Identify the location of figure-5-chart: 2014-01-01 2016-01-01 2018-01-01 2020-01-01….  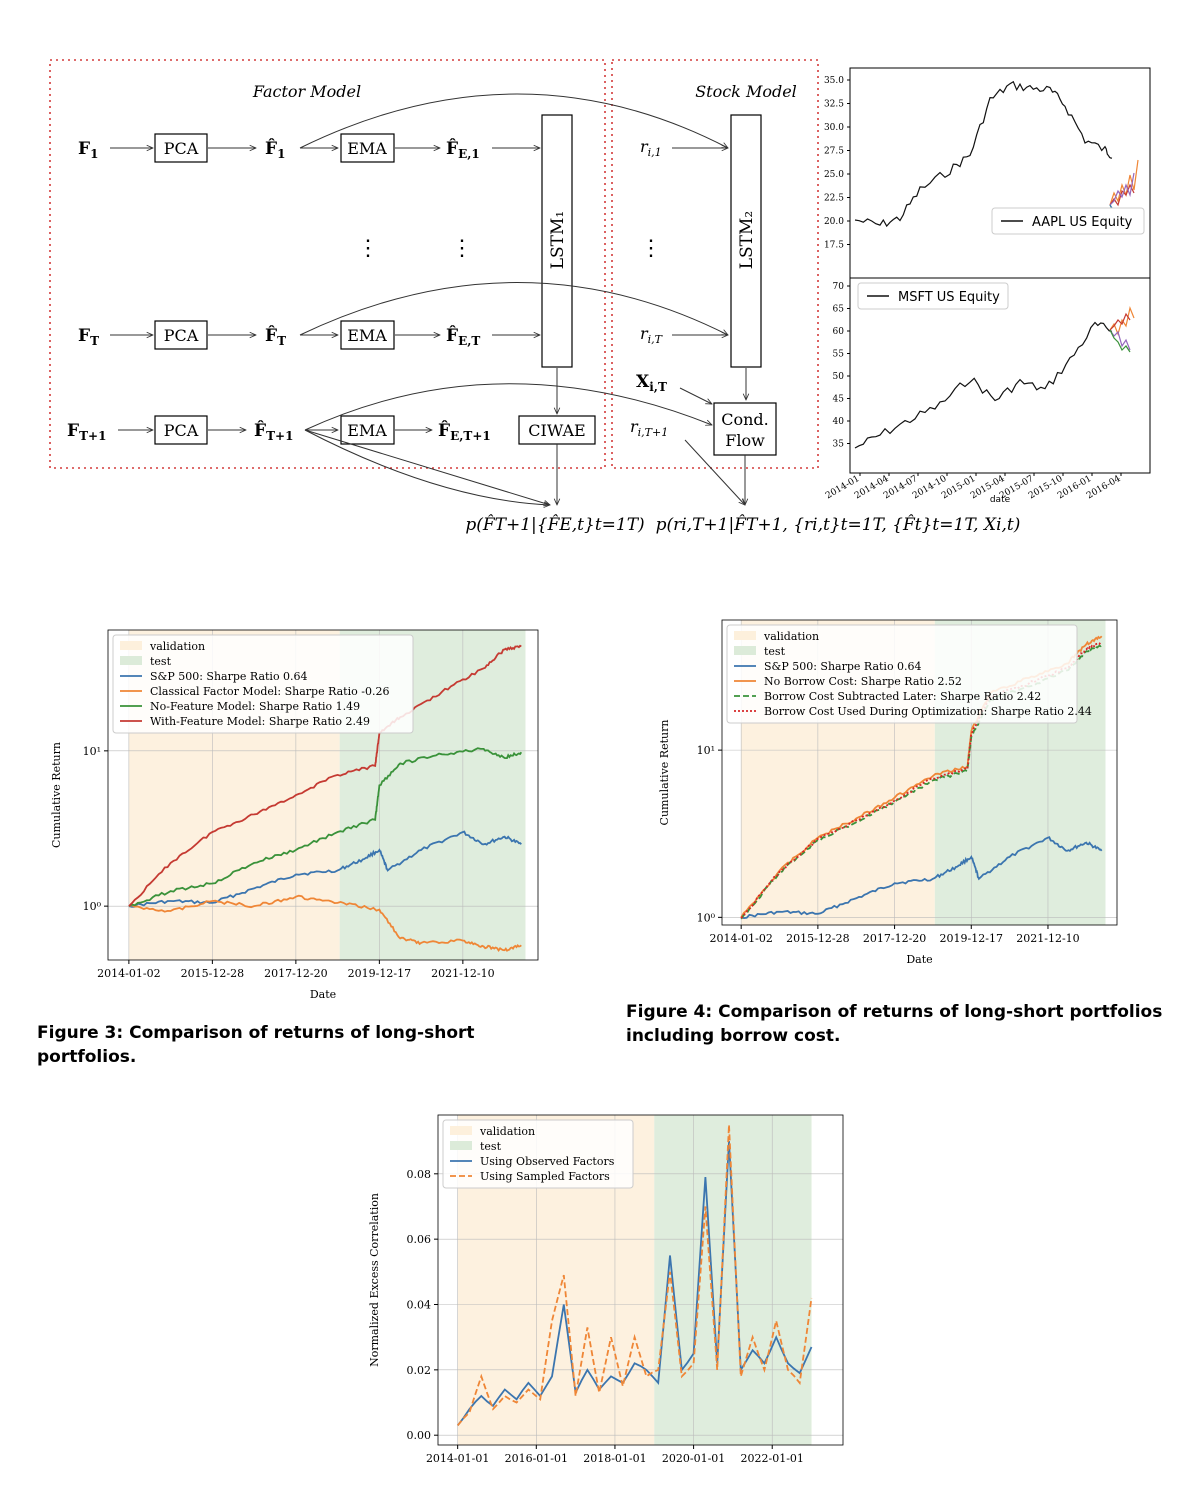
(606, 1289).